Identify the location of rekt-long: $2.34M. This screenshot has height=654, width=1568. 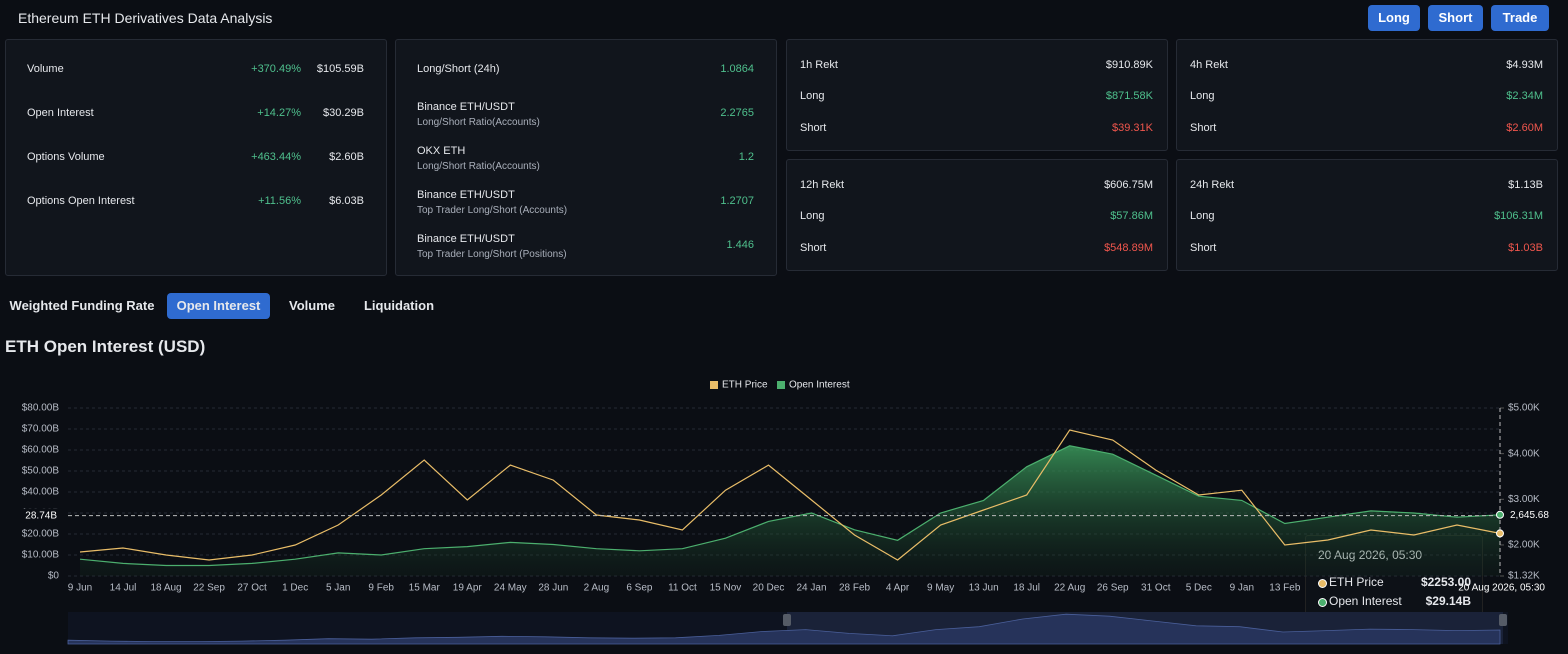
(1524, 96).